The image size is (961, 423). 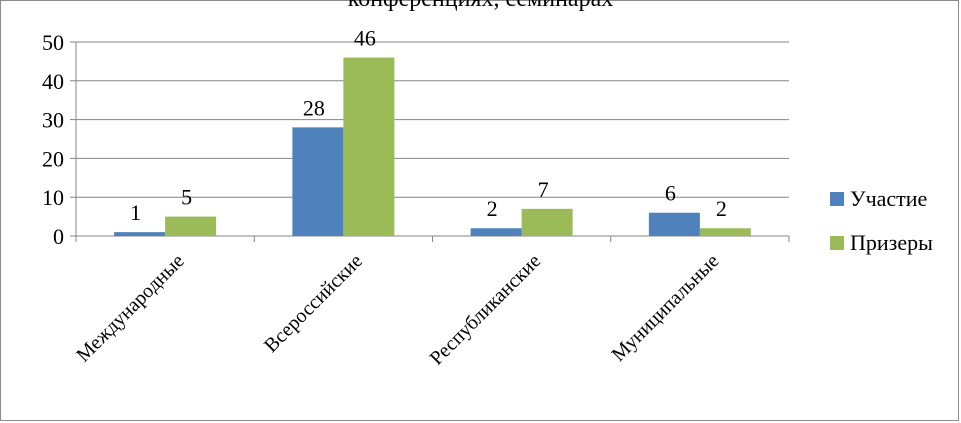 I want to click on y-tick-label: 10, so click(x=53, y=197).